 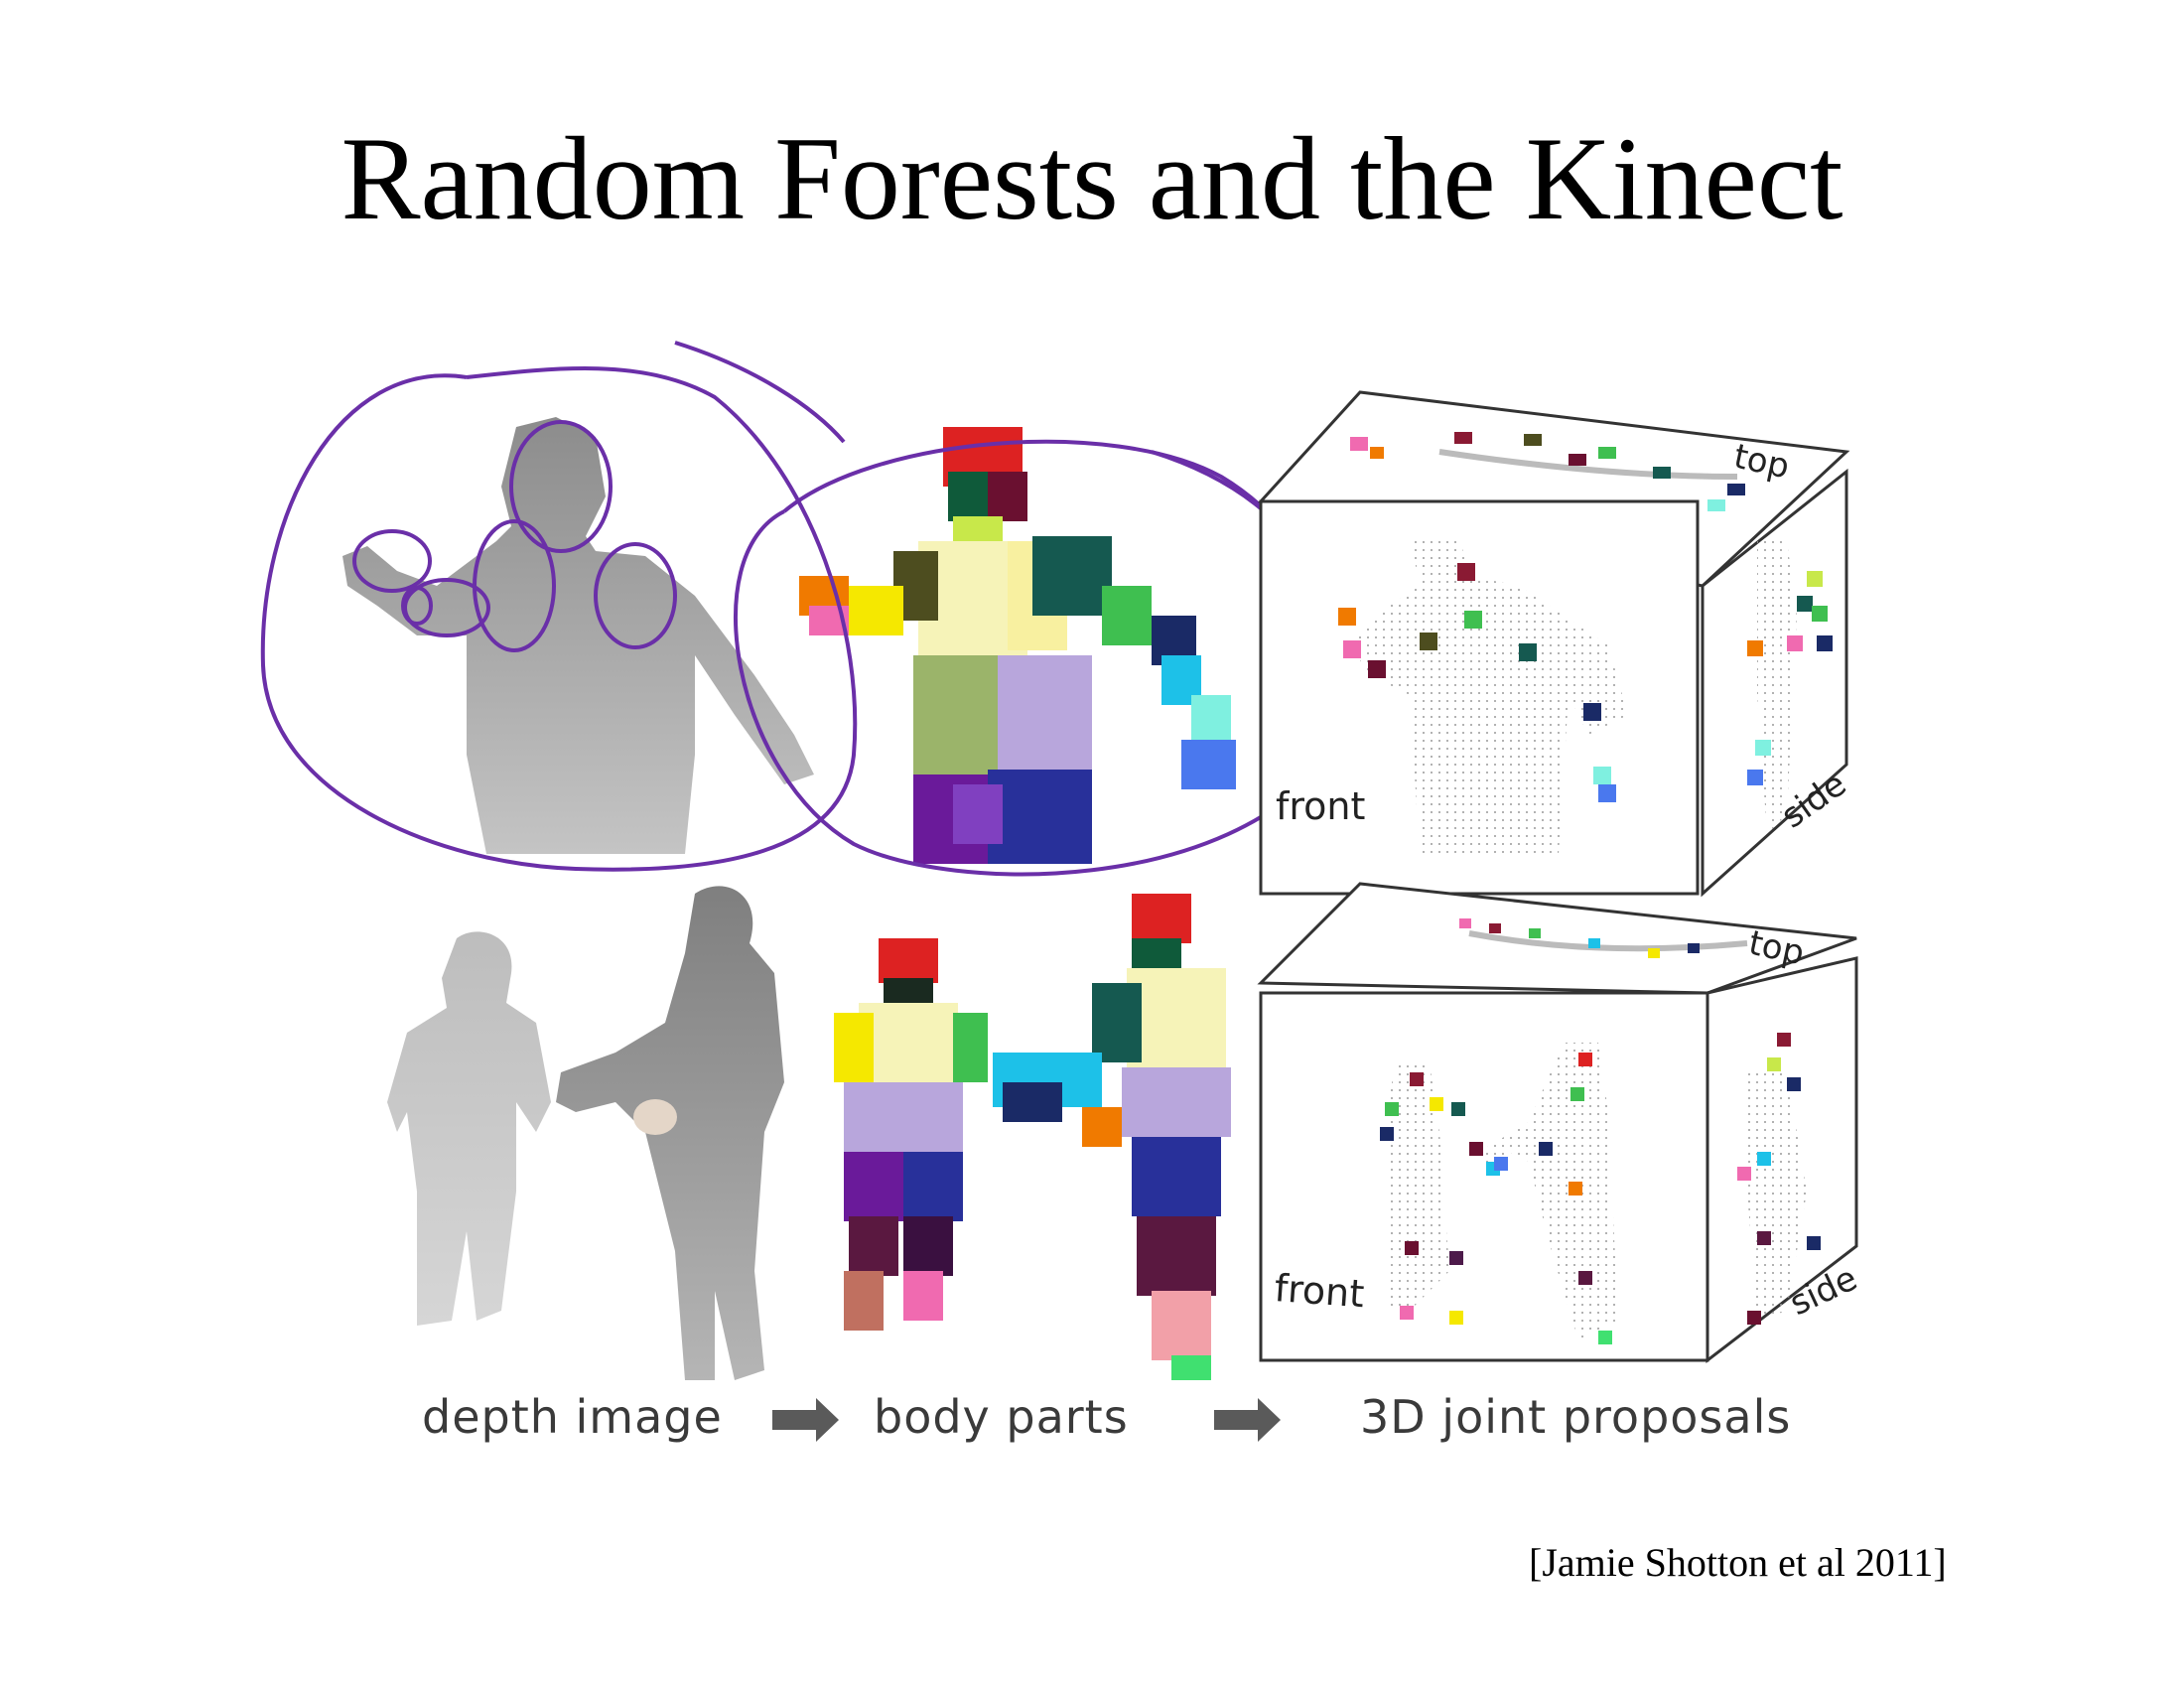 I want to click on pipeline-arrows, so click(x=1026, y=1420).